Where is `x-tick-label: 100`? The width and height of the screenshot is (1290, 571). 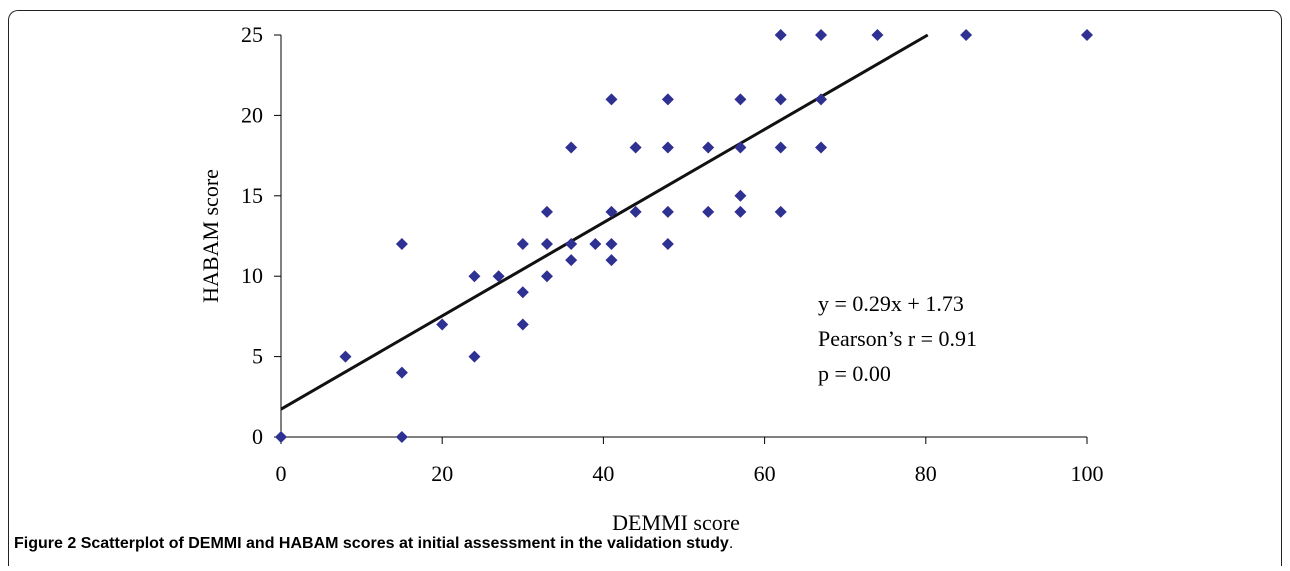 x-tick-label: 100 is located at coordinates (1087, 473).